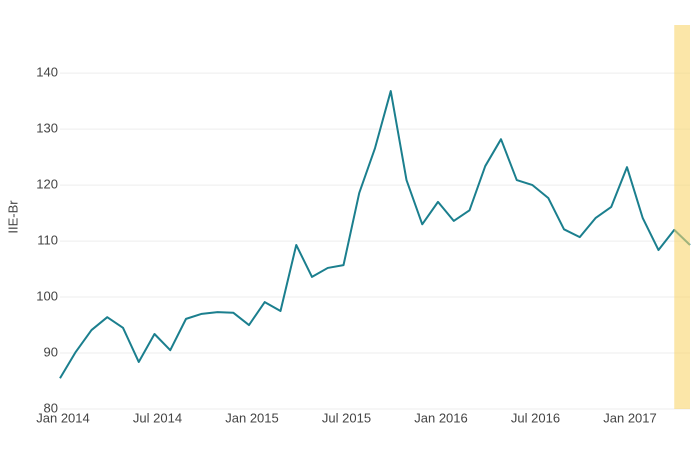 This screenshot has height=450, width=700. What do you see at coordinates (157, 417) in the screenshot?
I see `x-tick-label: Jul 2014` at bounding box center [157, 417].